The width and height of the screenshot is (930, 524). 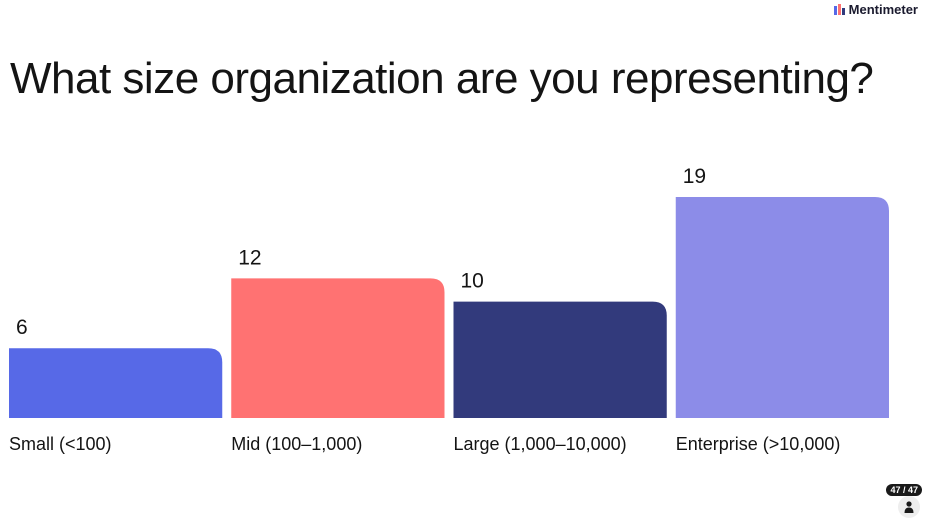 I want to click on category-label: Large (1,000–10,000), so click(x=540, y=444).